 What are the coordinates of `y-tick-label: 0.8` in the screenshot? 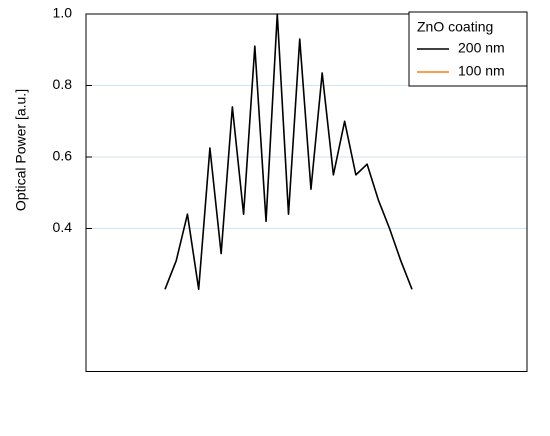 It's located at (63, 84).